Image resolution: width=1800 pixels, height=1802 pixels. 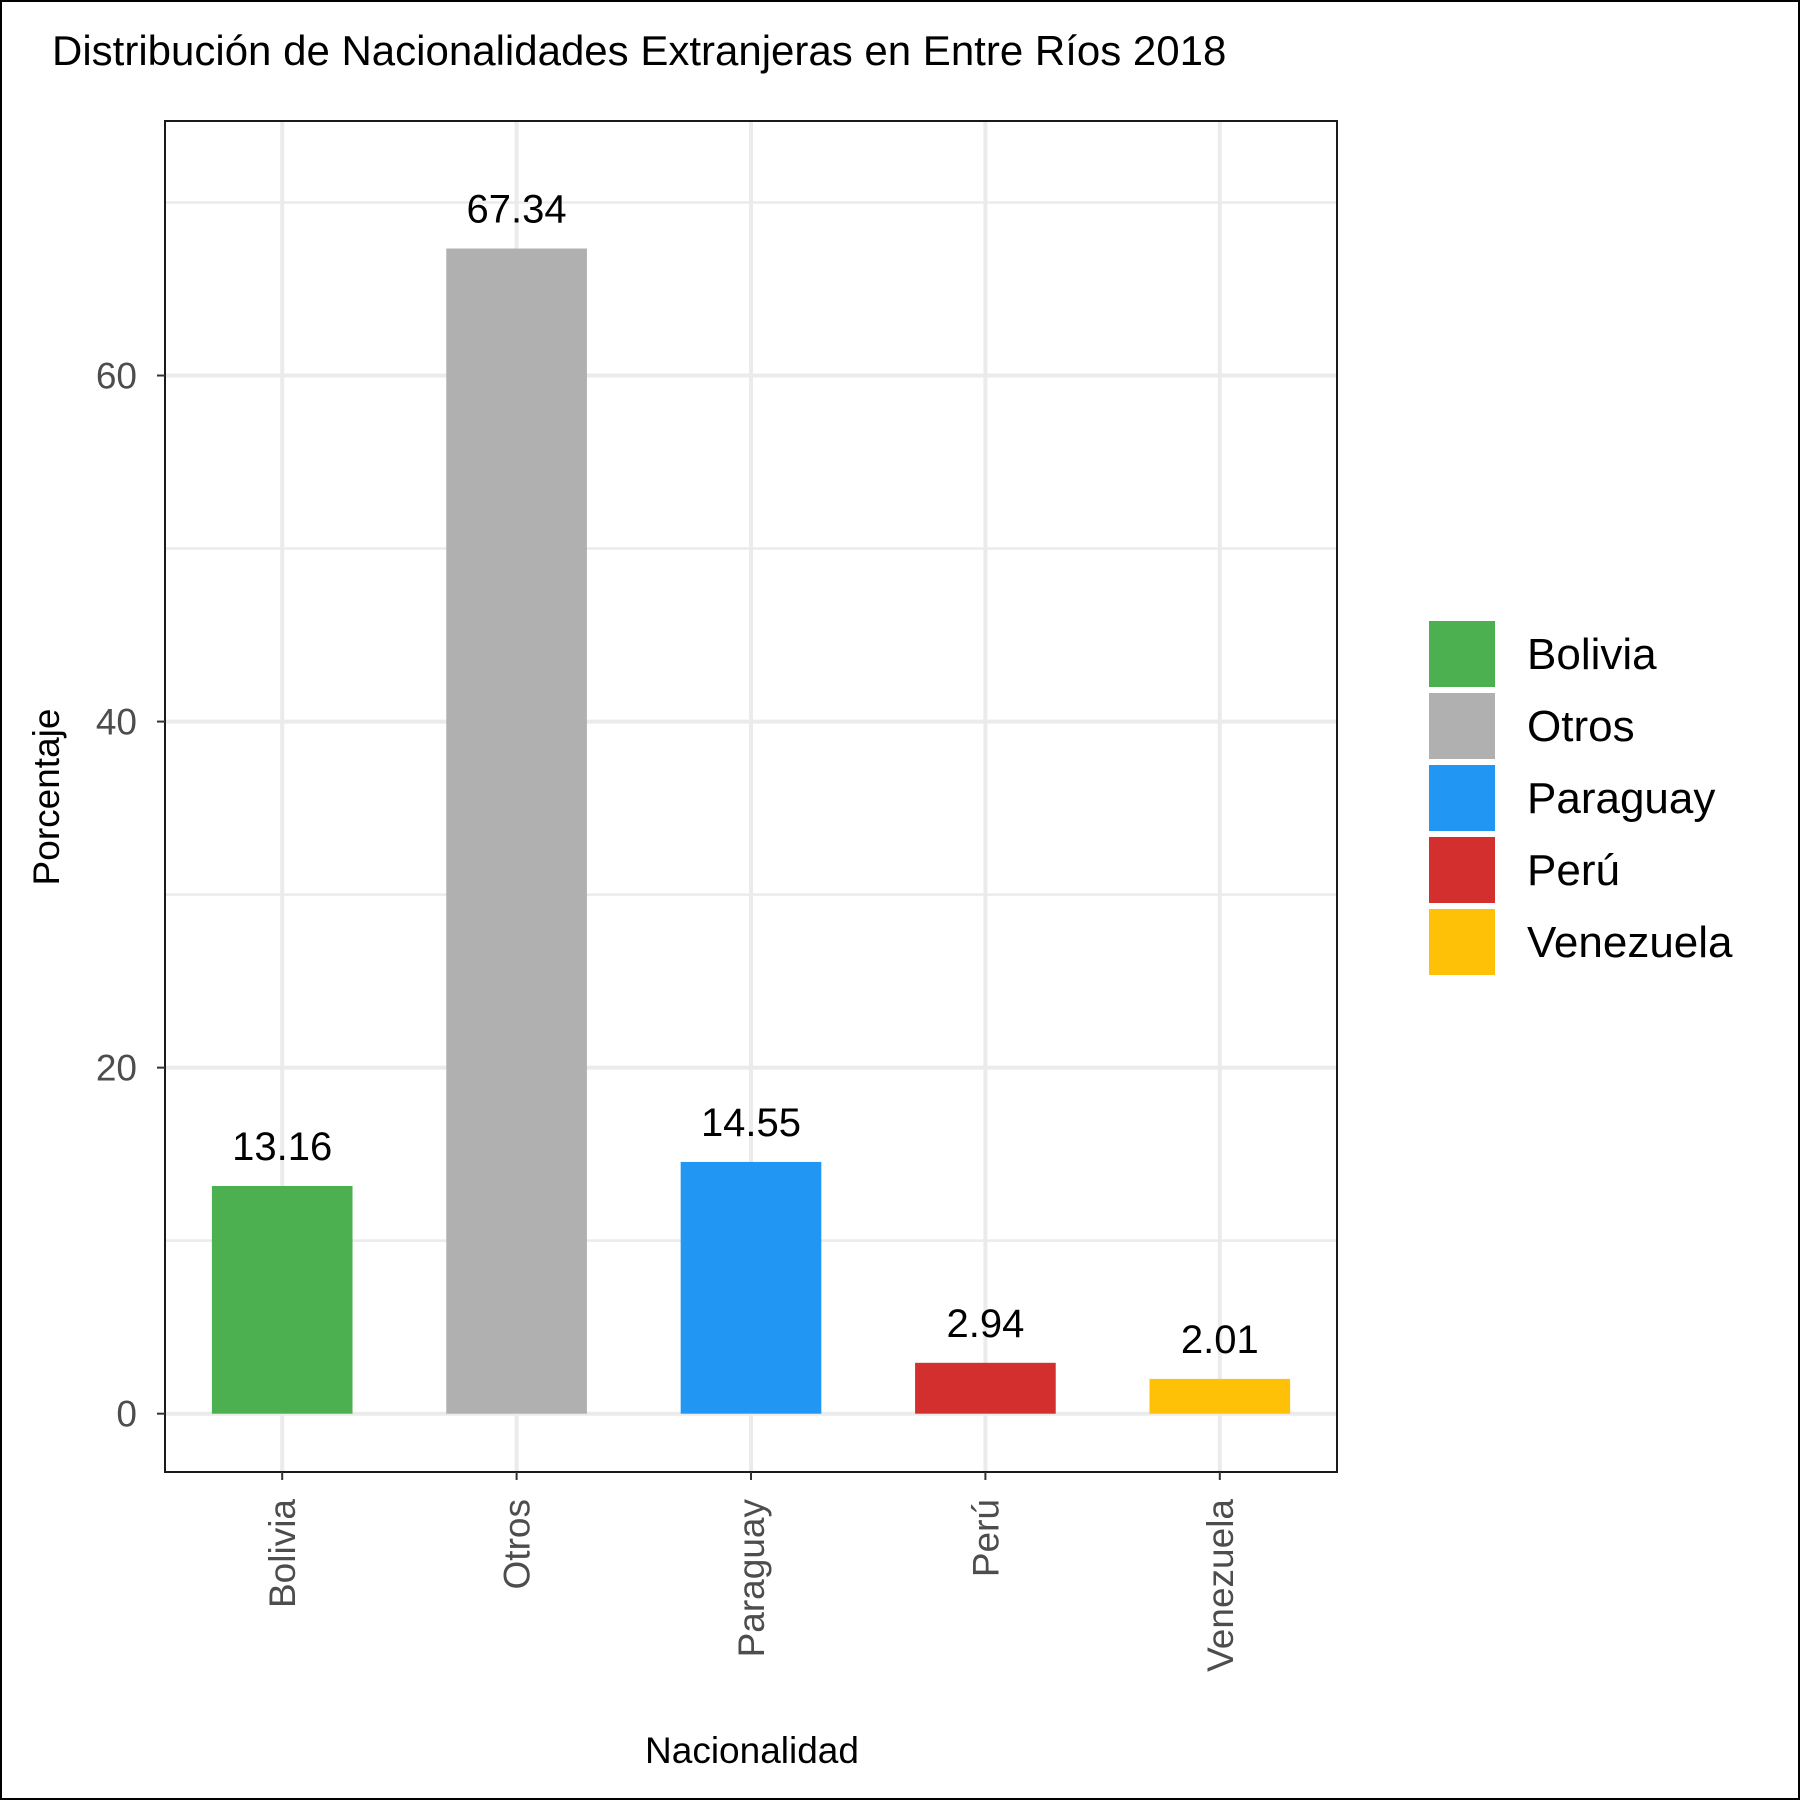 What do you see at coordinates (1220, 1340) in the screenshot?
I see `value-label: 2.01` at bounding box center [1220, 1340].